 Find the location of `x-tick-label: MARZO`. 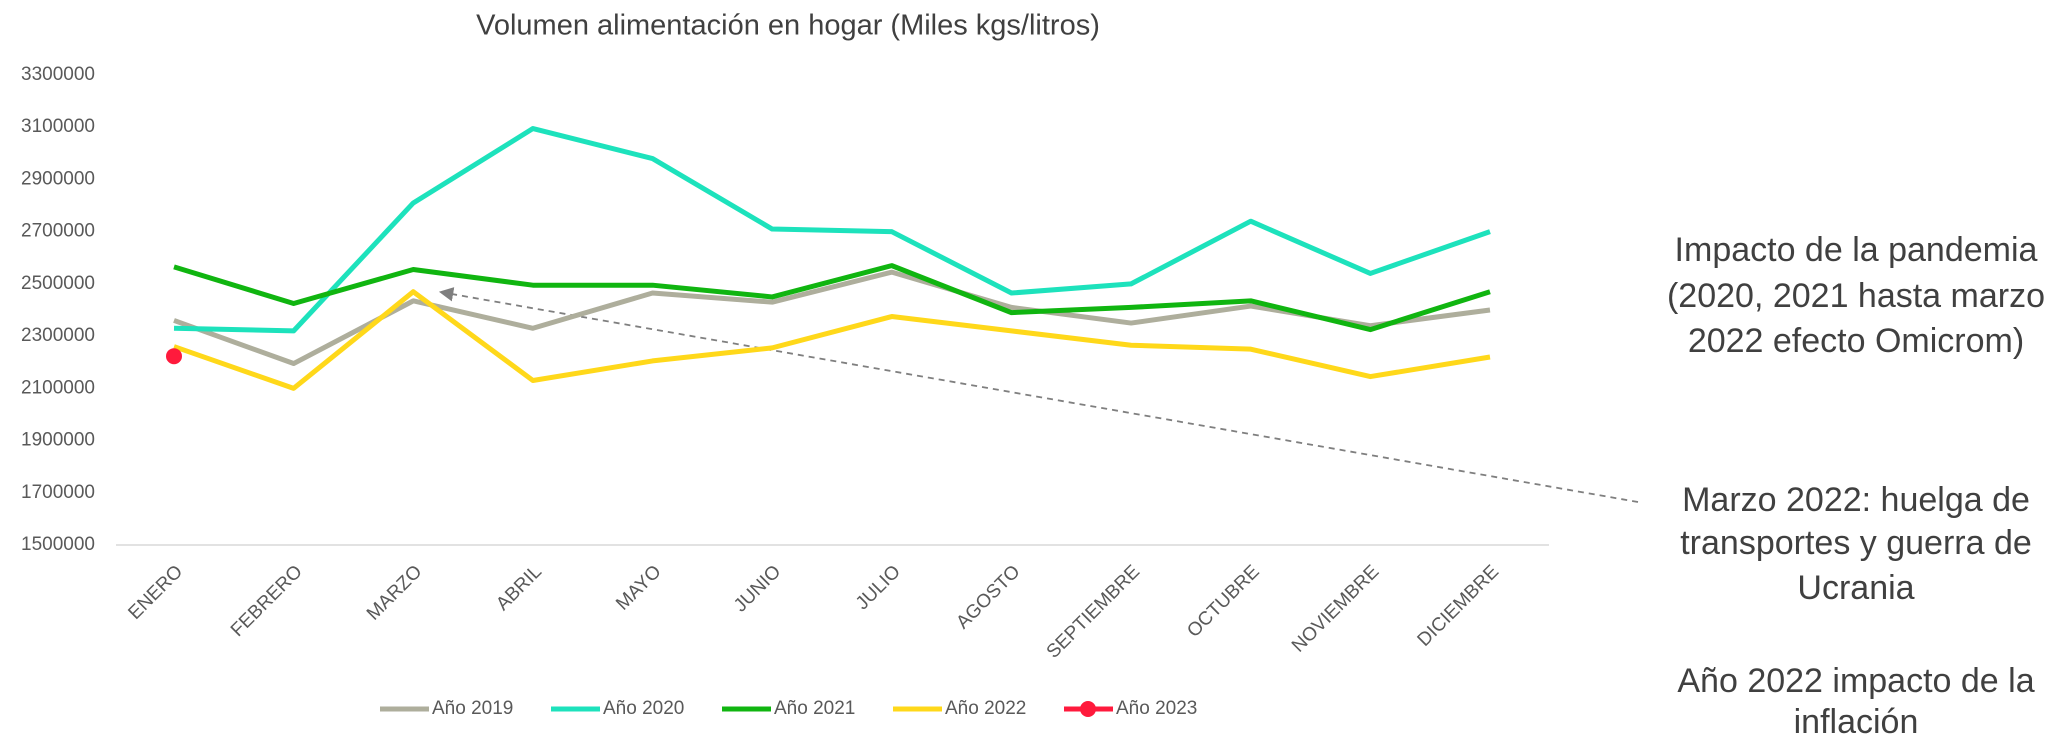

x-tick-label: MARZO is located at coordinates (394, 592).